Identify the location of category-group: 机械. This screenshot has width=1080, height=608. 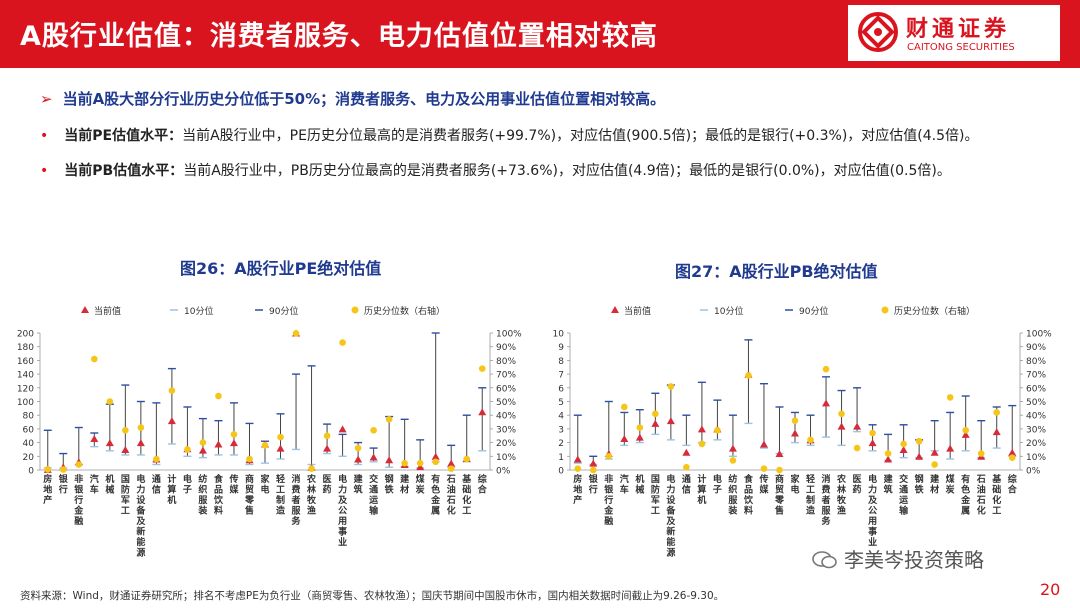
(639, 452).